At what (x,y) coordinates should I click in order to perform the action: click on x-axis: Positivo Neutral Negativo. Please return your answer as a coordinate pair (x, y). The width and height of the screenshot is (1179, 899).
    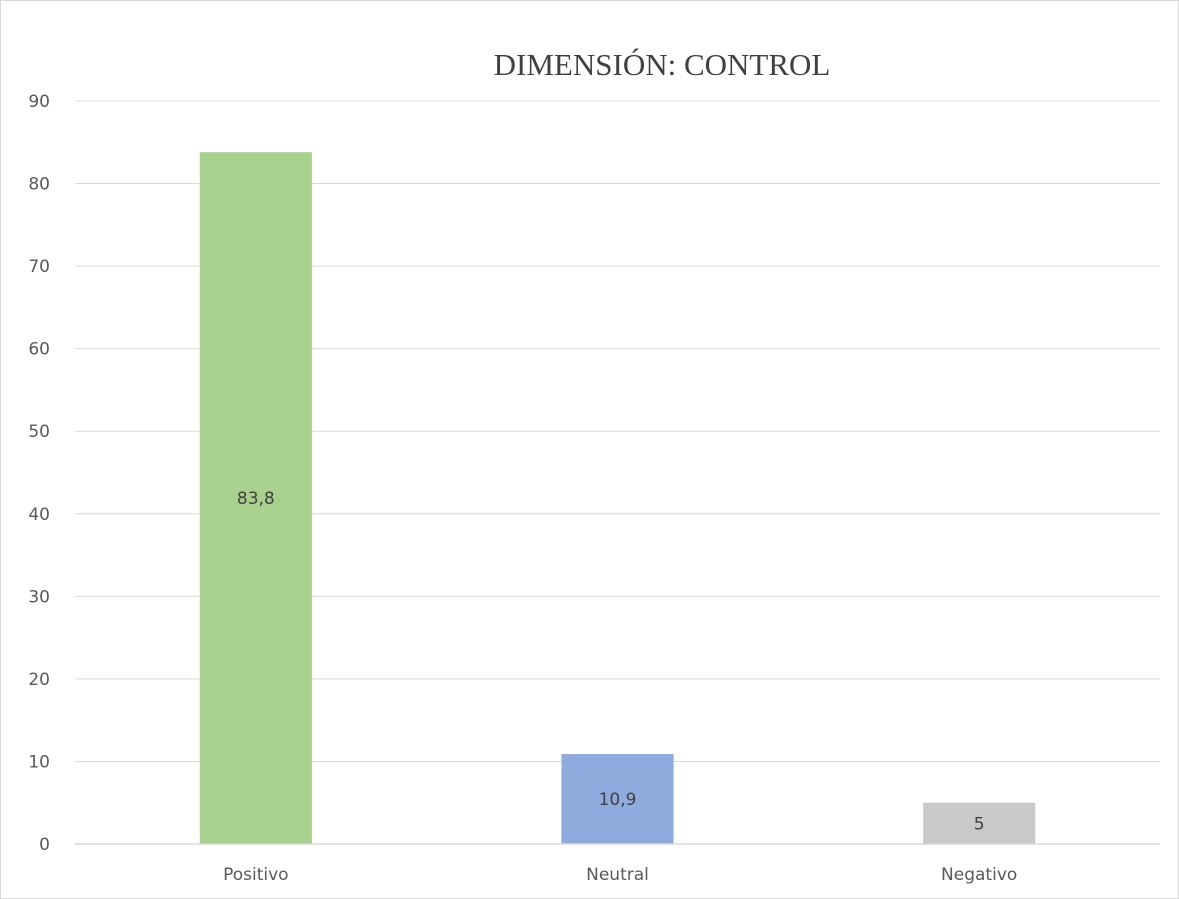
    Looking at the image, I should click on (617, 864).